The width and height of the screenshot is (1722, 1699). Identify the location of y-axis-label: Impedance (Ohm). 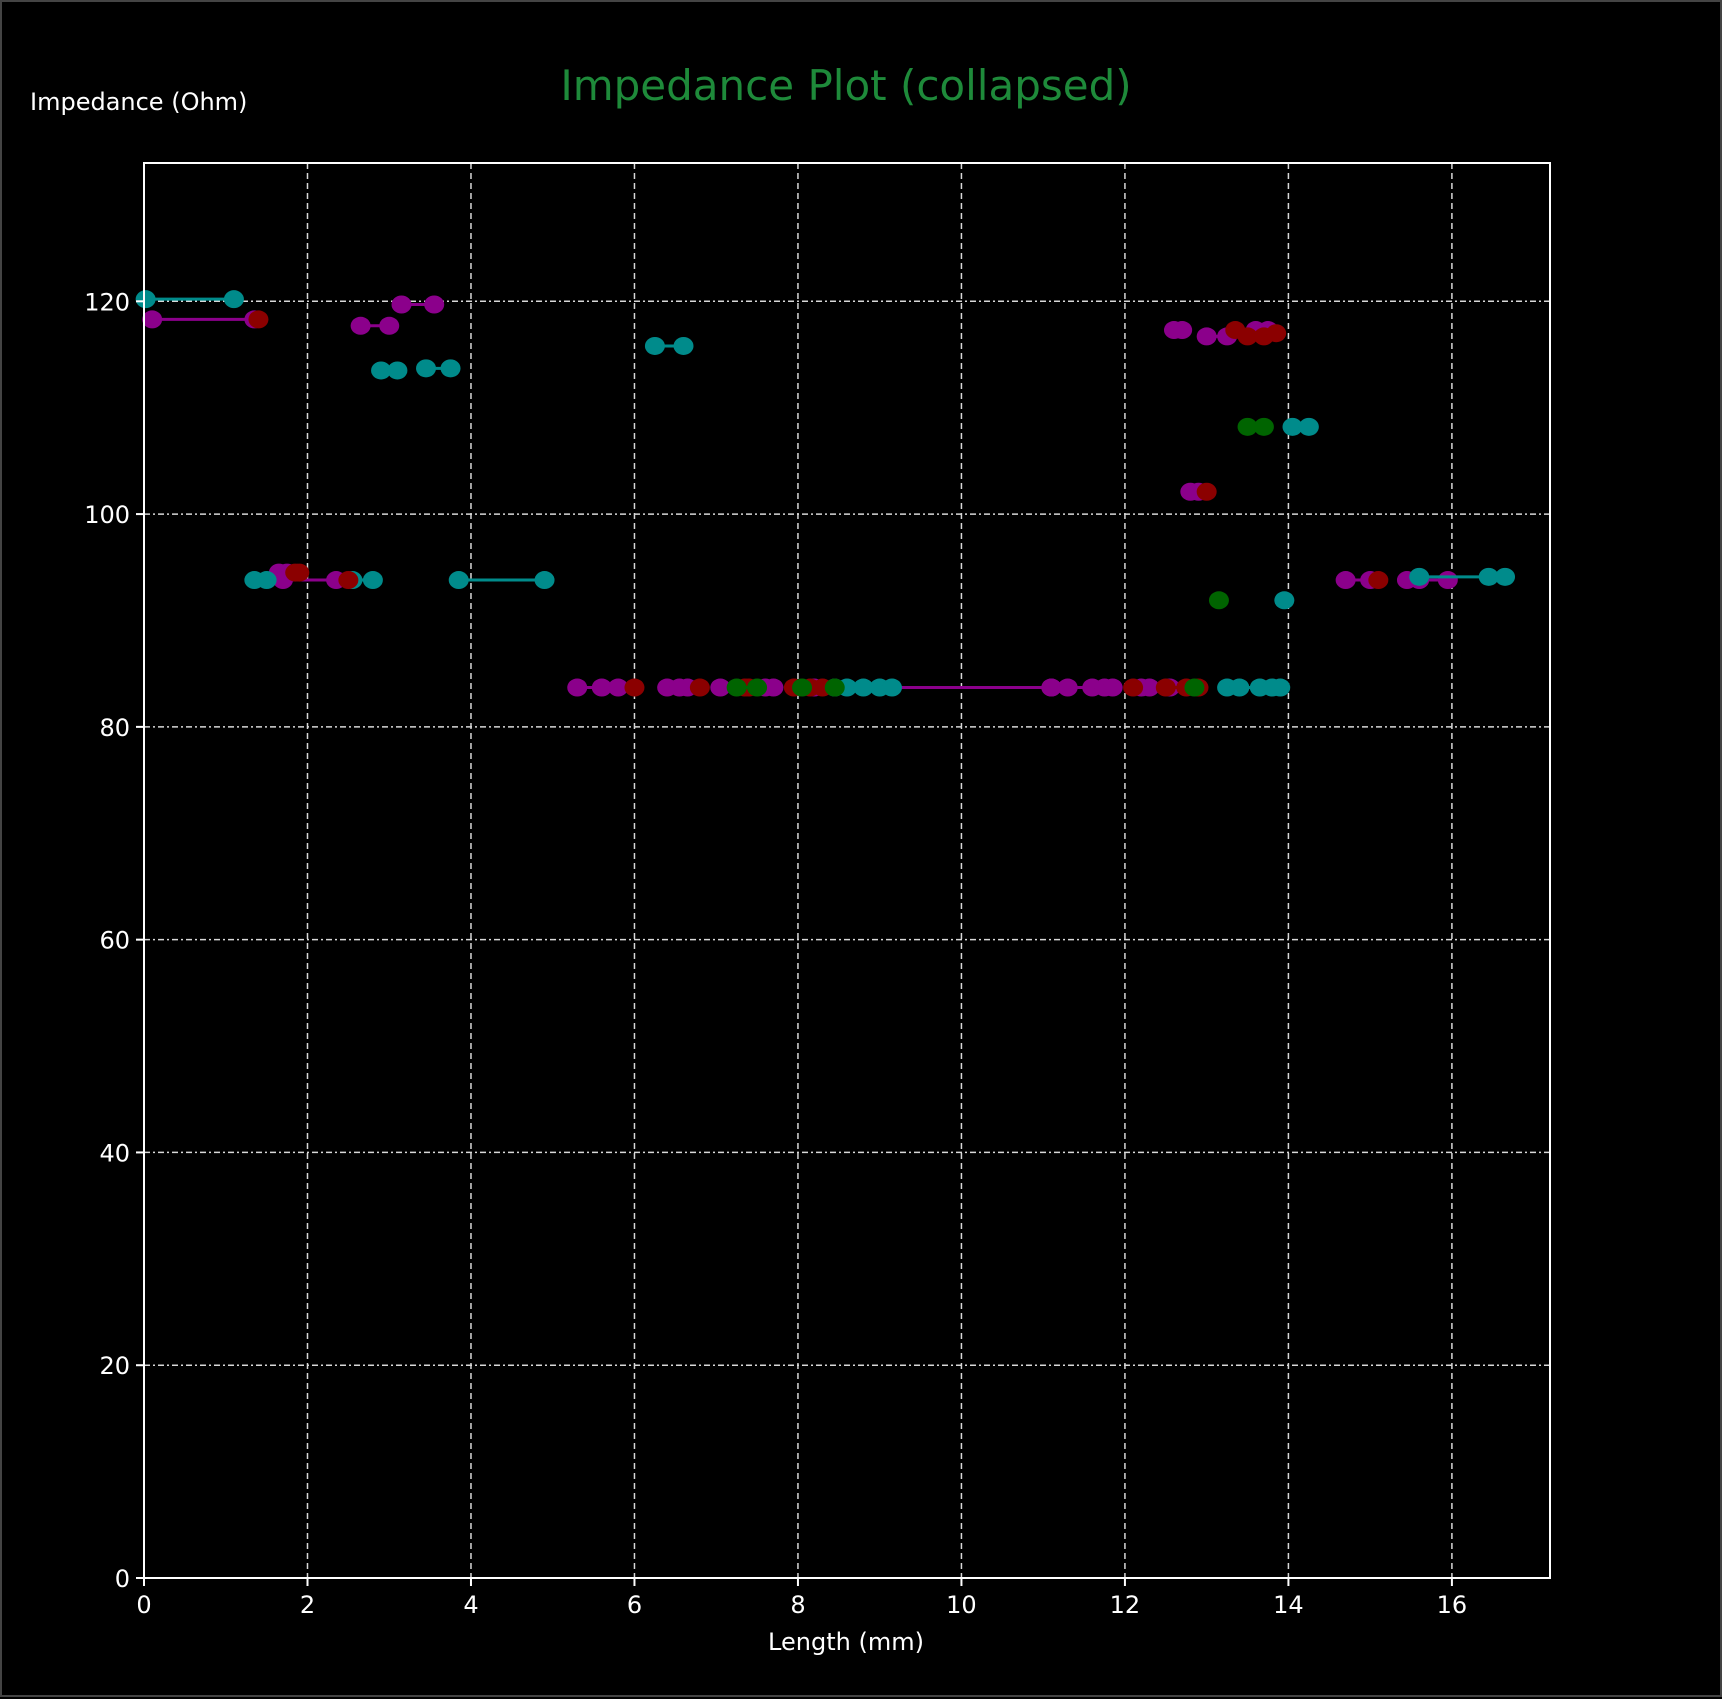
(138, 102).